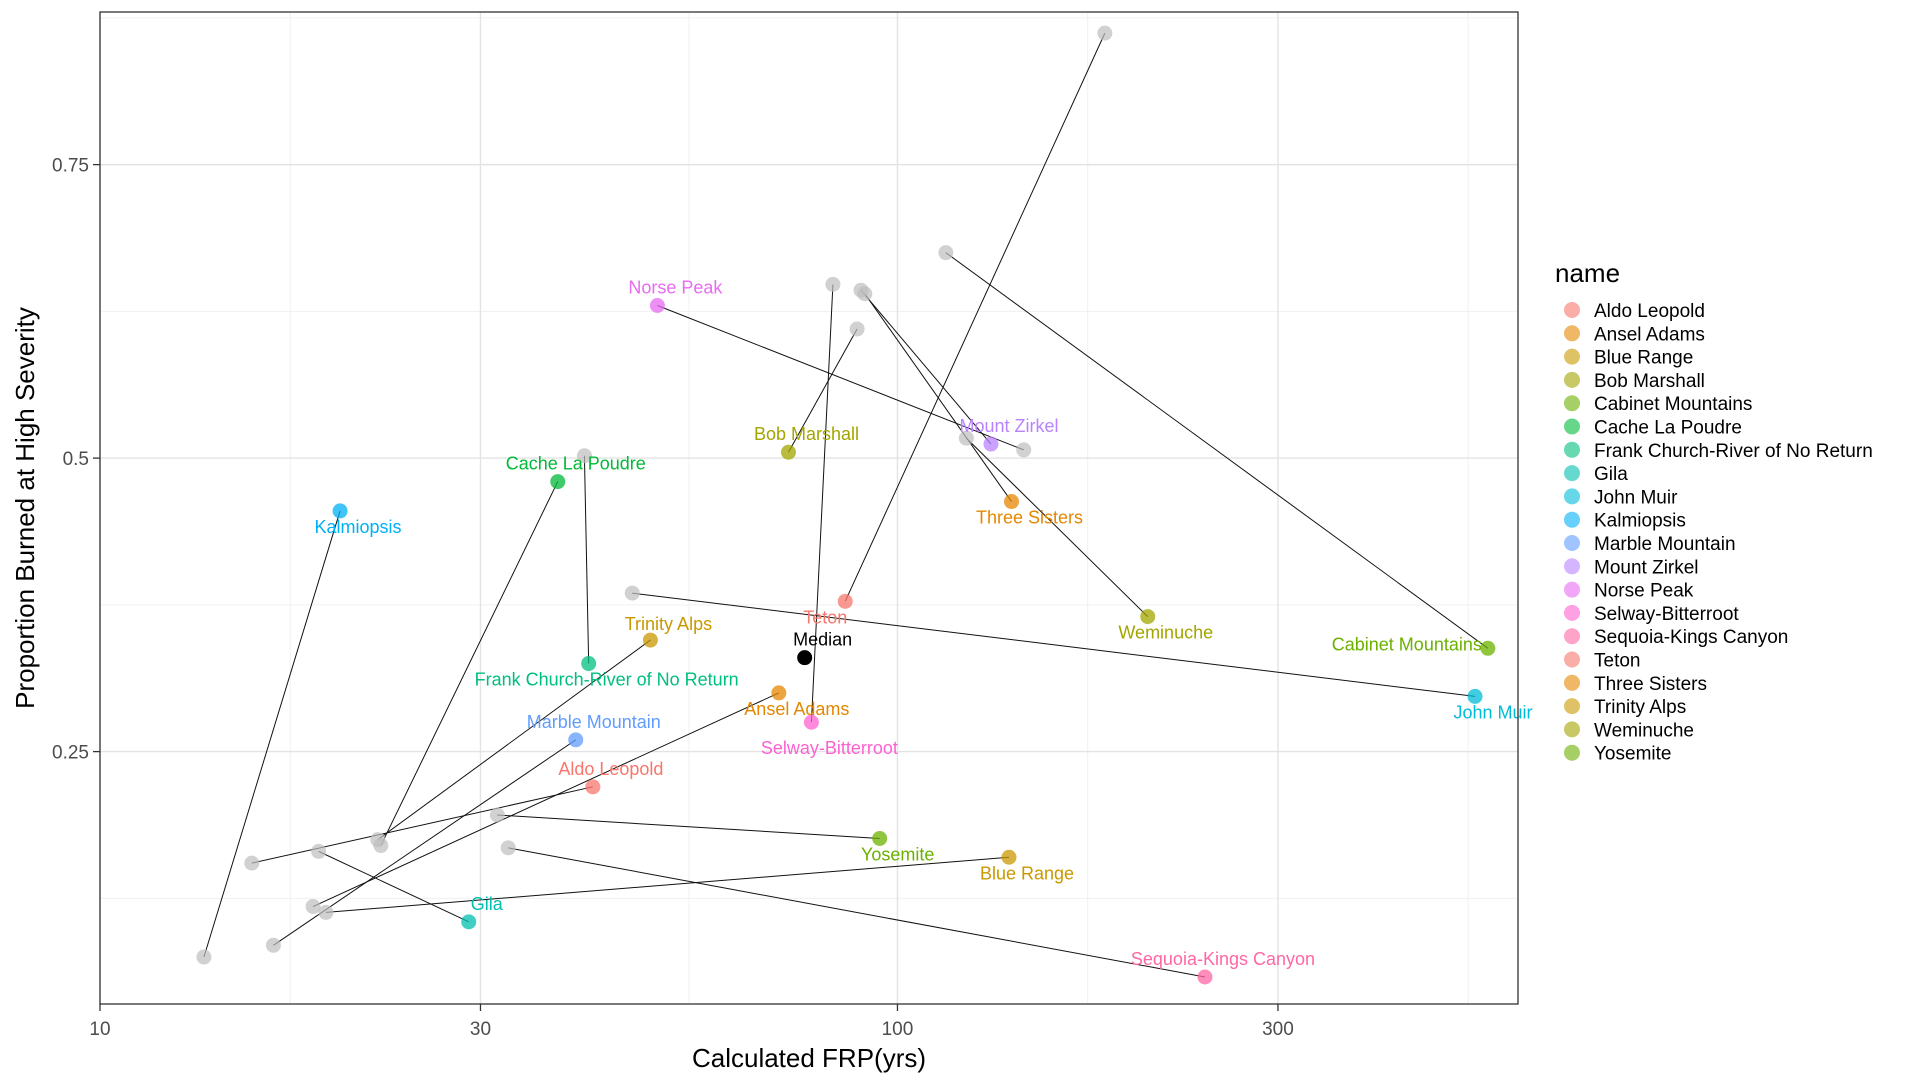 The height and width of the screenshot is (1080, 1920). I want to click on legend-item: Weminuche, so click(1629, 730).